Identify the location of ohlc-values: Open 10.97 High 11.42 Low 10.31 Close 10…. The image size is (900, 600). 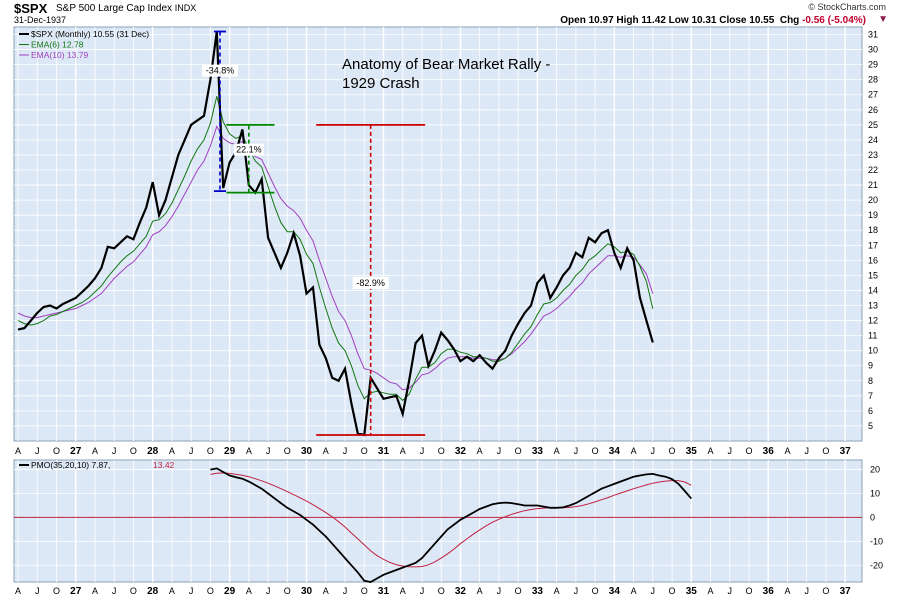
(667, 20).